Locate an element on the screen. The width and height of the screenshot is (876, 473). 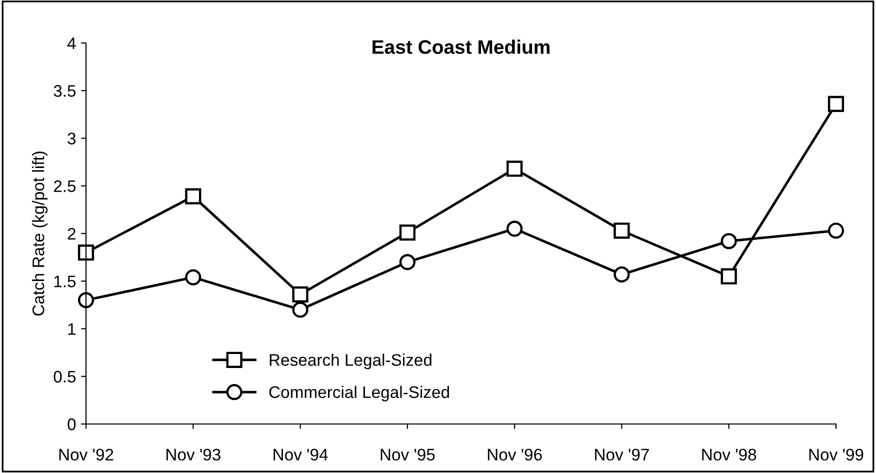
y-tick-label: 0 is located at coordinates (72, 424).